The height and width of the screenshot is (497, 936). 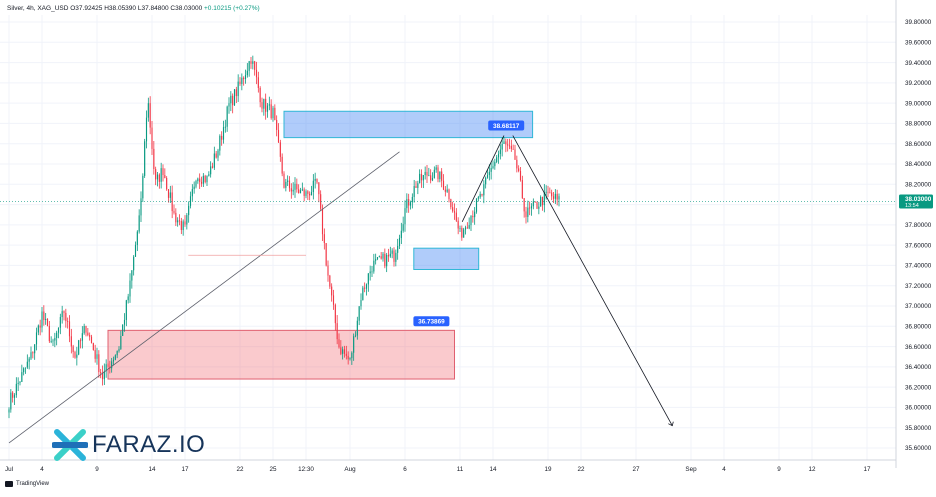 What do you see at coordinates (9, 469) in the screenshot?
I see `time-tick-label: Jul` at bounding box center [9, 469].